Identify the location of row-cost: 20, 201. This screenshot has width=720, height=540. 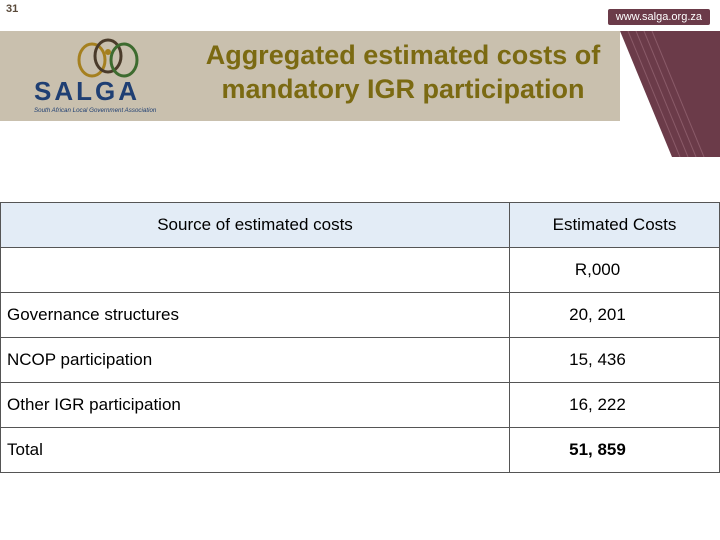
(614, 315).